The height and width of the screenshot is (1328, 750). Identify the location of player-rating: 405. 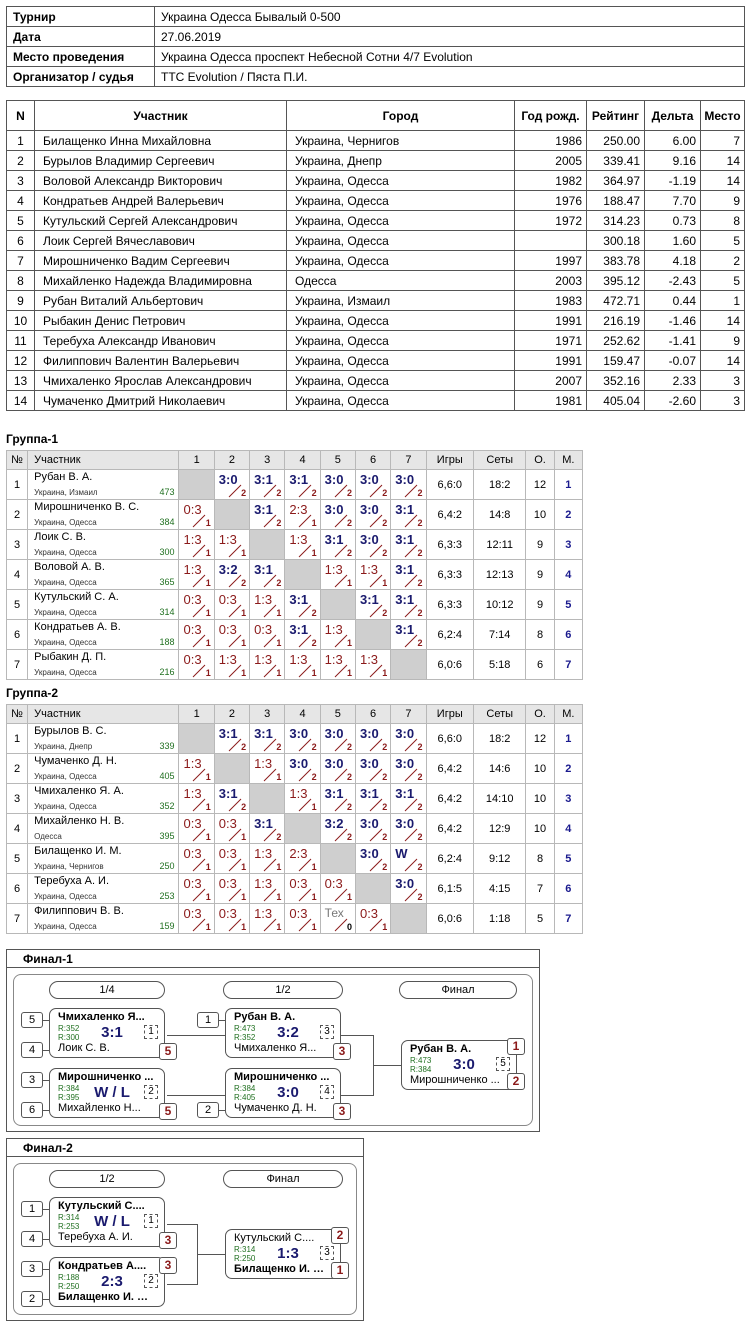
(167, 776).